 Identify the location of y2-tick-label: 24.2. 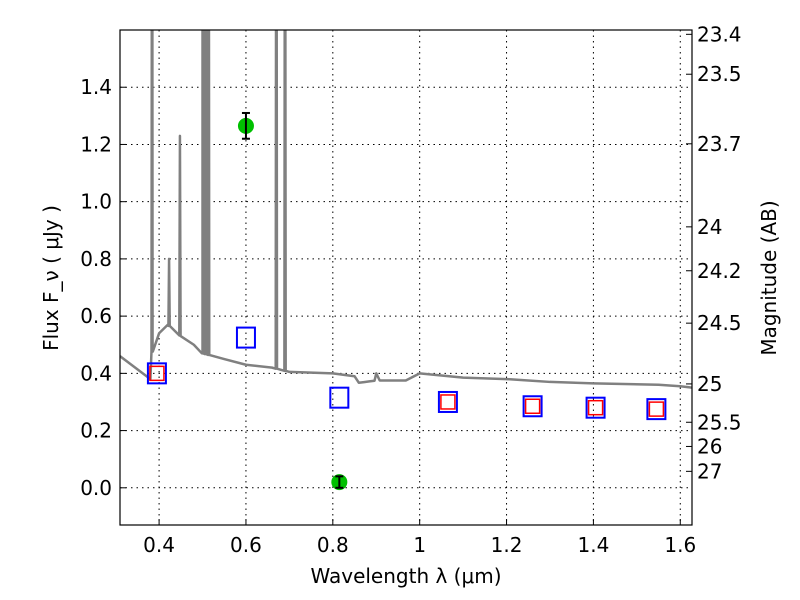
(719, 271).